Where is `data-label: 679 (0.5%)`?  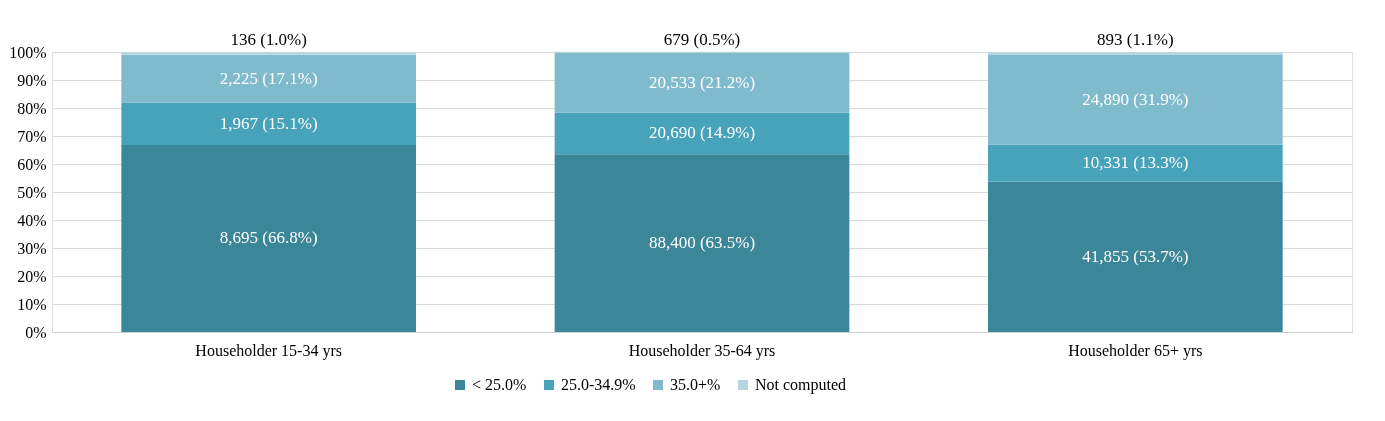
data-label: 679 (0.5%) is located at coordinates (702, 39).